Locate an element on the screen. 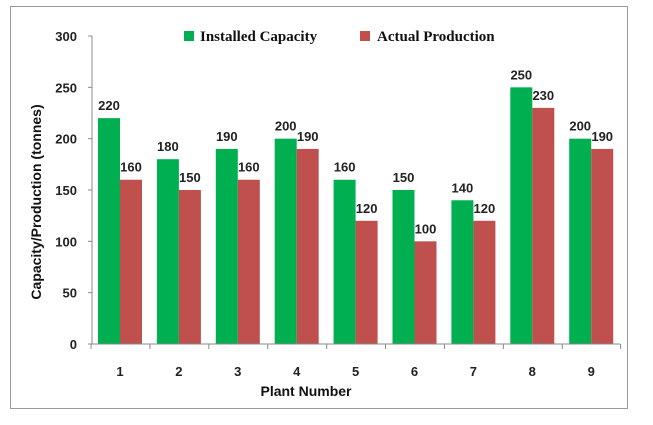 Image resolution: width=653 pixels, height=425 pixels. legend-label-installed: Installed Capacity is located at coordinates (259, 37).